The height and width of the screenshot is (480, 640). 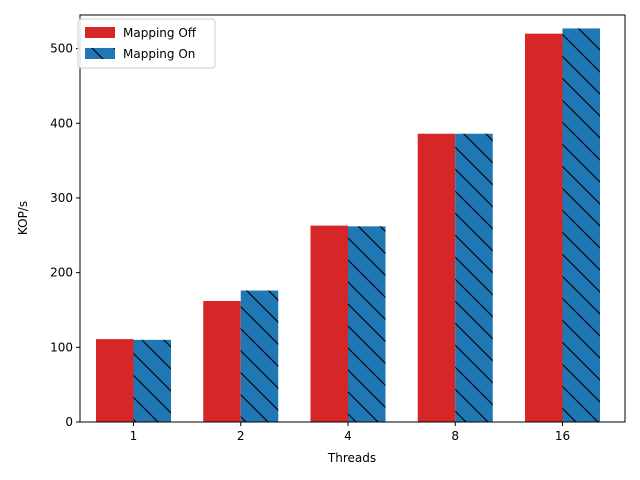 I want to click on legend: Mapping Off Mapping On, so click(x=146, y=43).